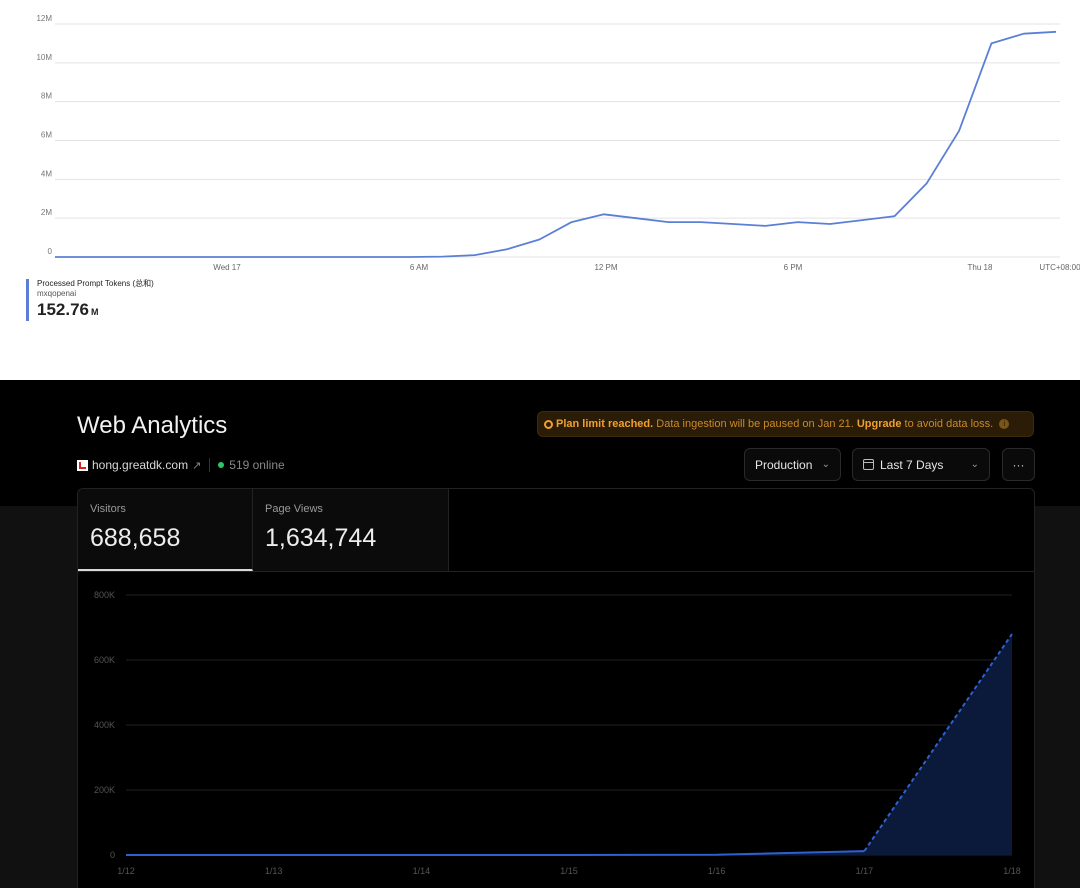  I want to click on x-tick-label: 12 PM, so click(605, 267).